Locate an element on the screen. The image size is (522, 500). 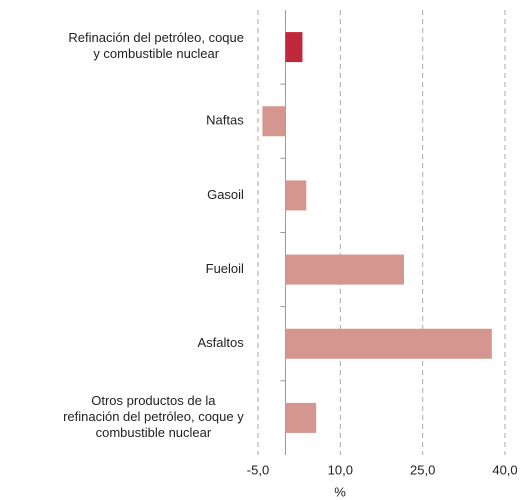
x-tick-label: 25,0 is located at coordinates (422, 469).